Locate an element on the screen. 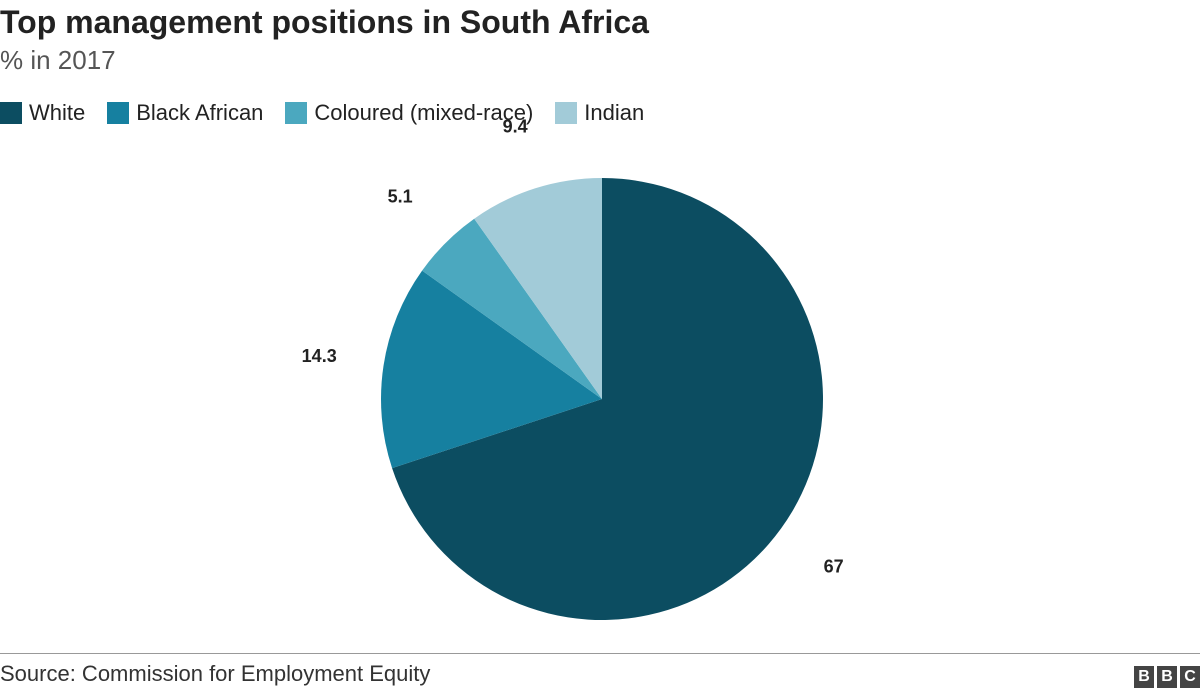  legend-swatch-indian is located at coordinates (566, 113).